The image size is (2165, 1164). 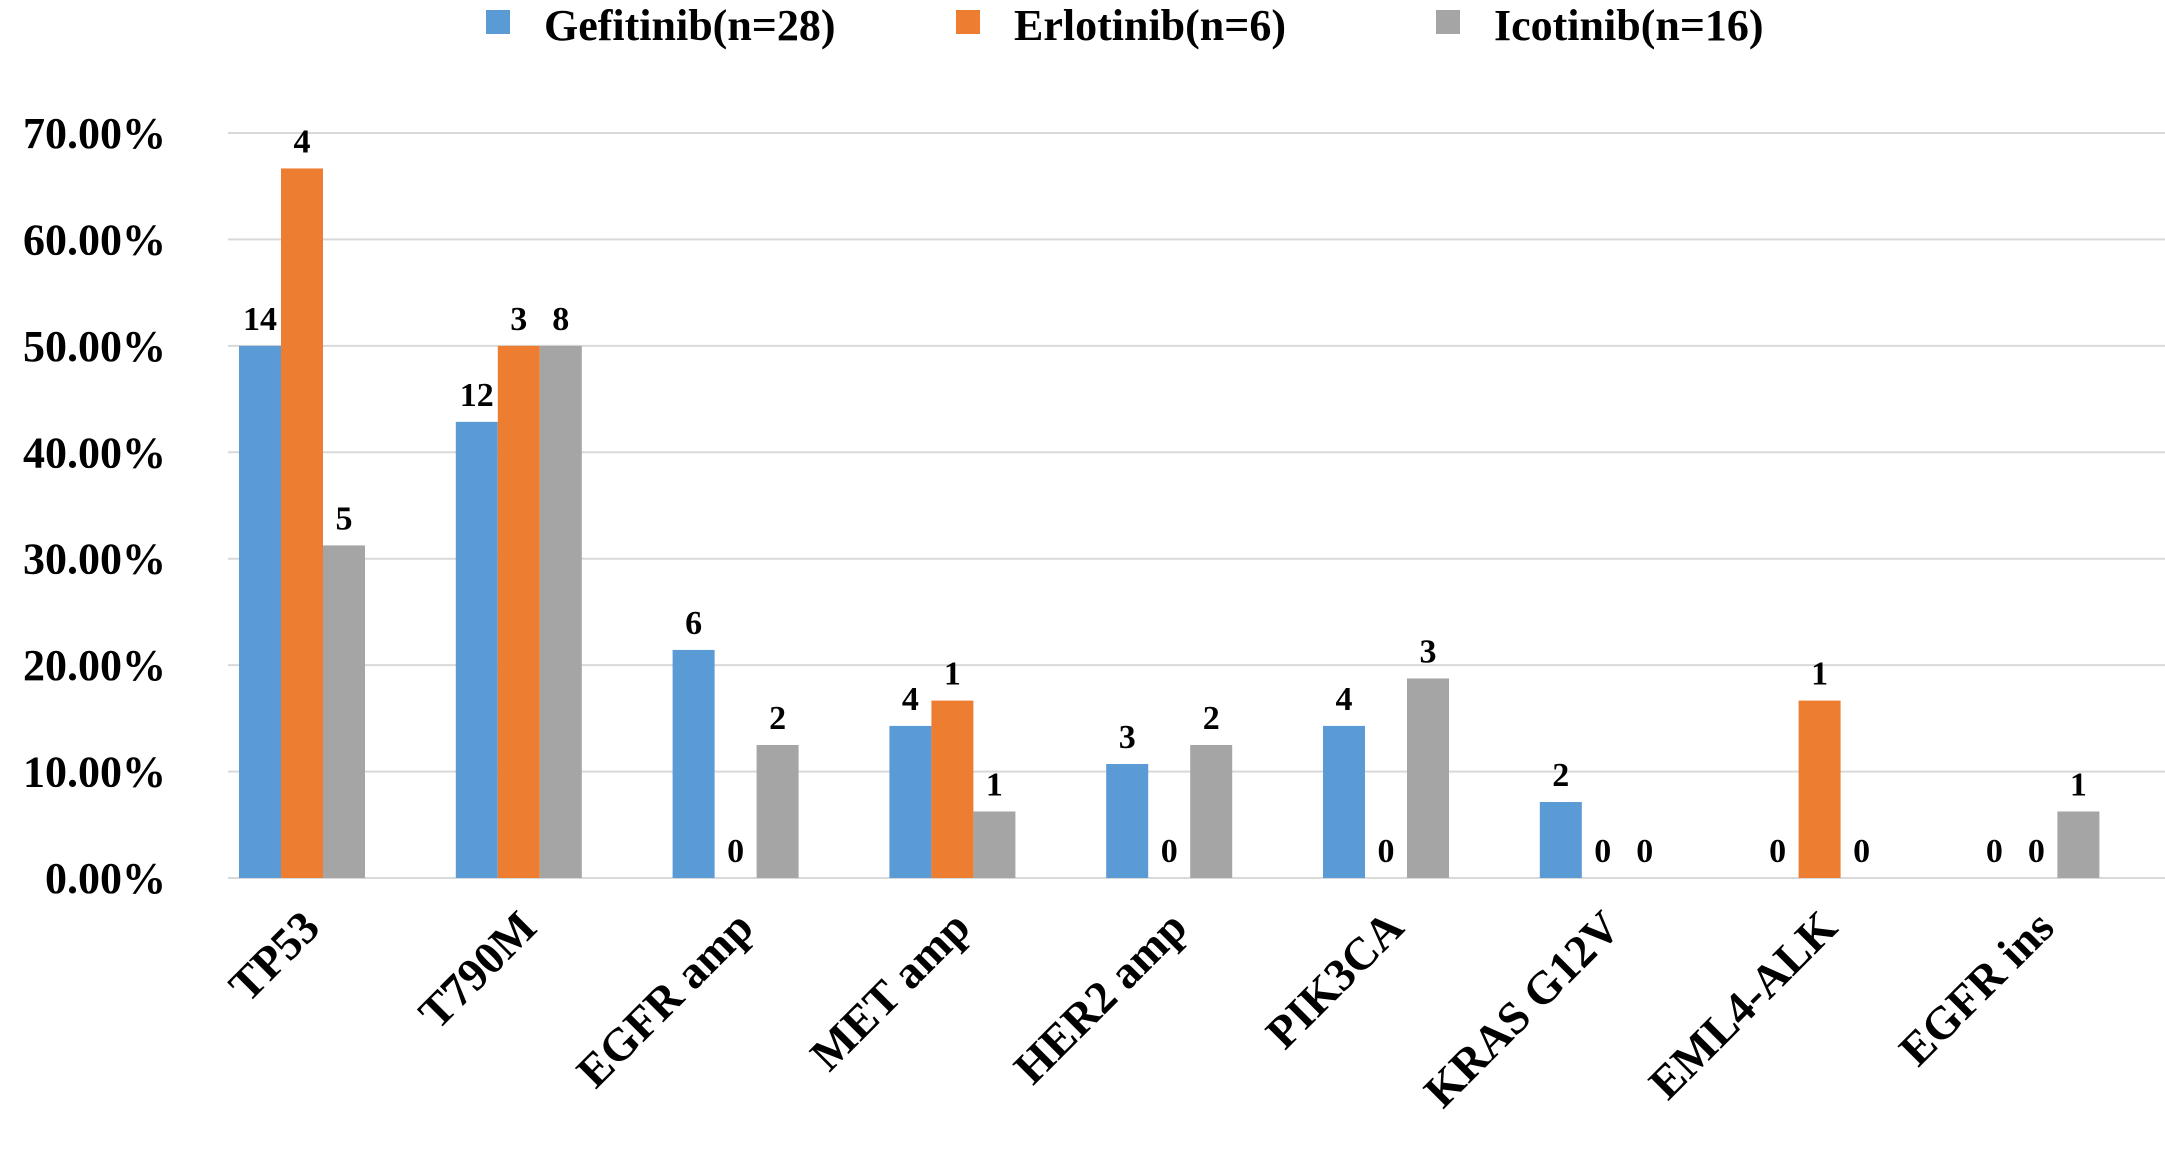 What do you see at coordinates (735, 851) in the screenshot?
I see `data-label-2-3: 0` at bounding box center [735, 851].